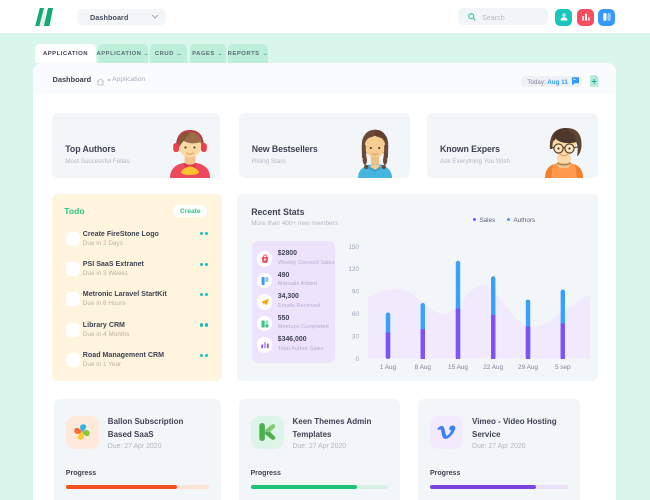  Describe the element at coordinates (563, 367) in the screenshot. I see `svg-text: 5 sep` at that location.